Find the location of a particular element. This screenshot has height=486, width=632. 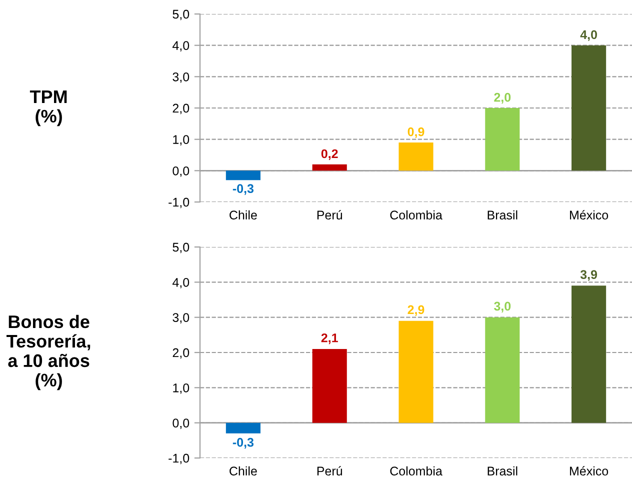

data-label: 0,9 is located at coordinates (416, 132).